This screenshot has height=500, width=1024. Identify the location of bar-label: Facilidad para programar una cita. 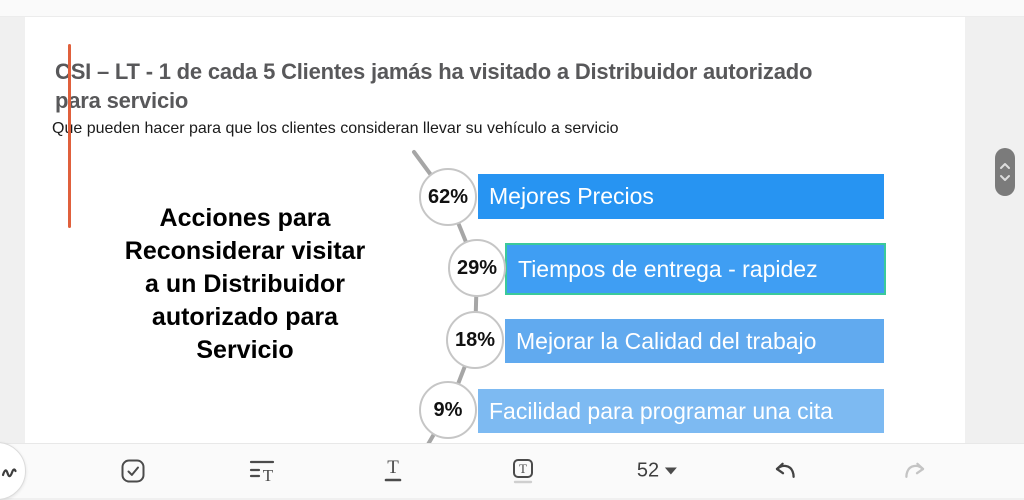
(661, 410).